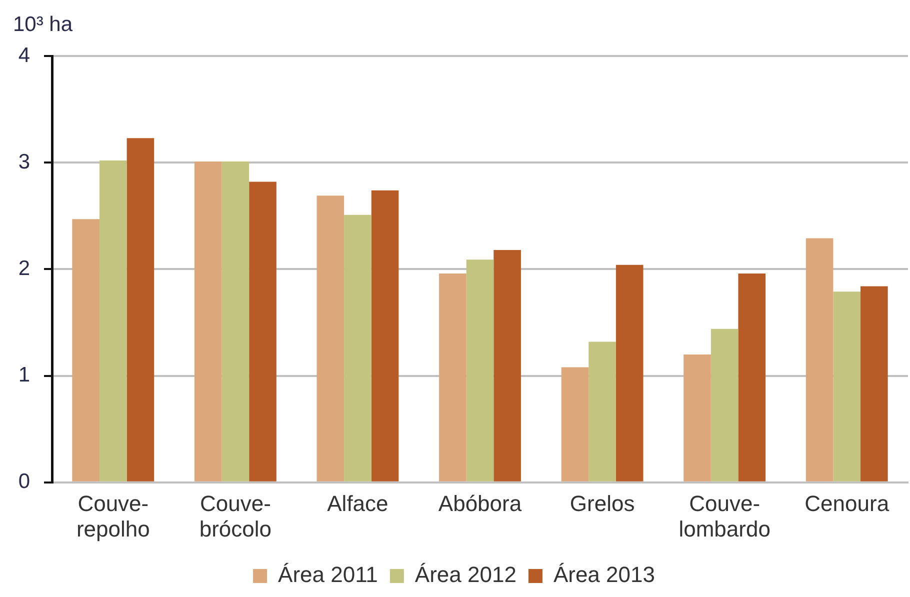 The width and height of the screenshot is (910, 597). I want to click on y-tick-label: 2, so click(24, 268).